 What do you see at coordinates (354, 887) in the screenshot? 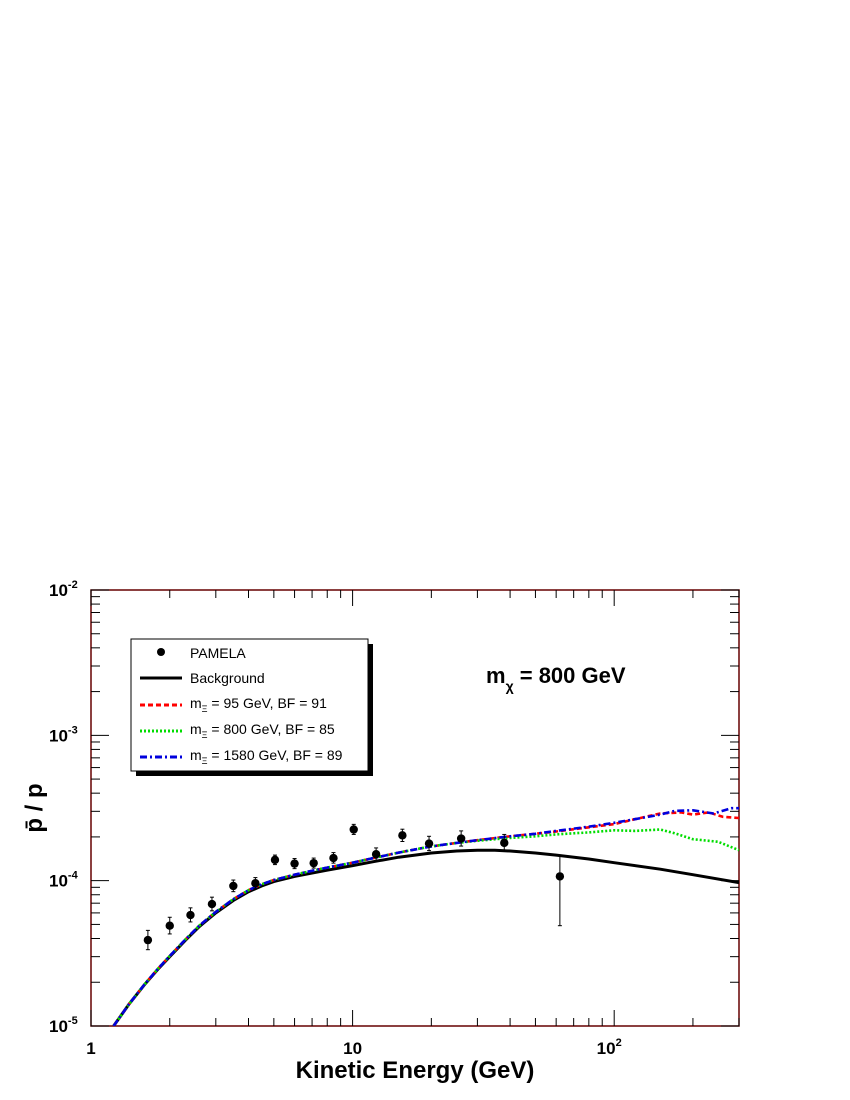
I see `data-points-layer` at bounding box center [354, 887].